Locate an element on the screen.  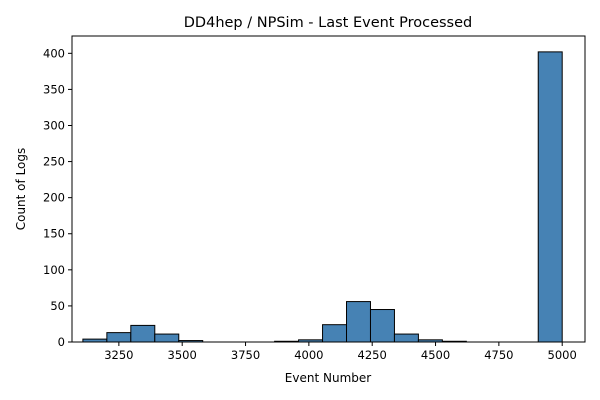
y-tick-label: 400 is located at coordinates (54, 53).